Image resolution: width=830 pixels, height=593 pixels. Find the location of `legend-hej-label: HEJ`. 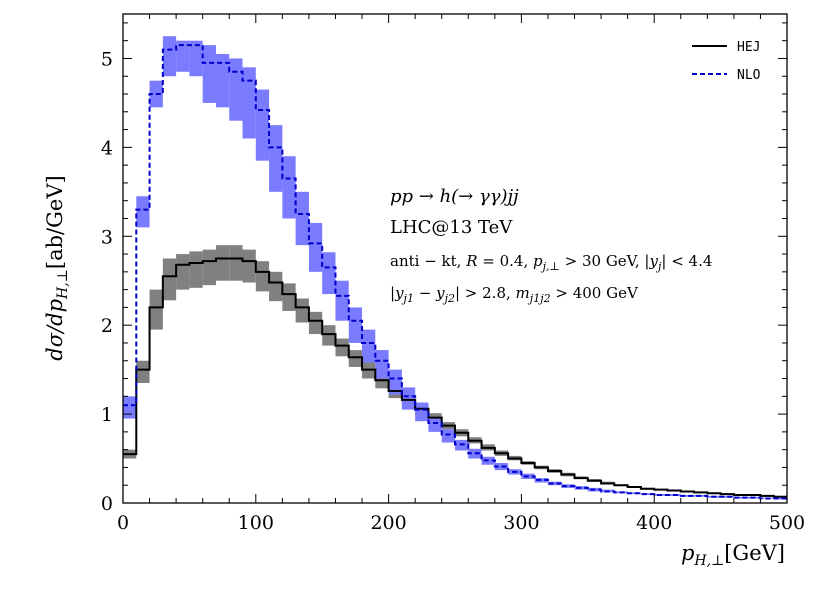

legend-hej-label: HEJ is located at coordinates (748, 47).